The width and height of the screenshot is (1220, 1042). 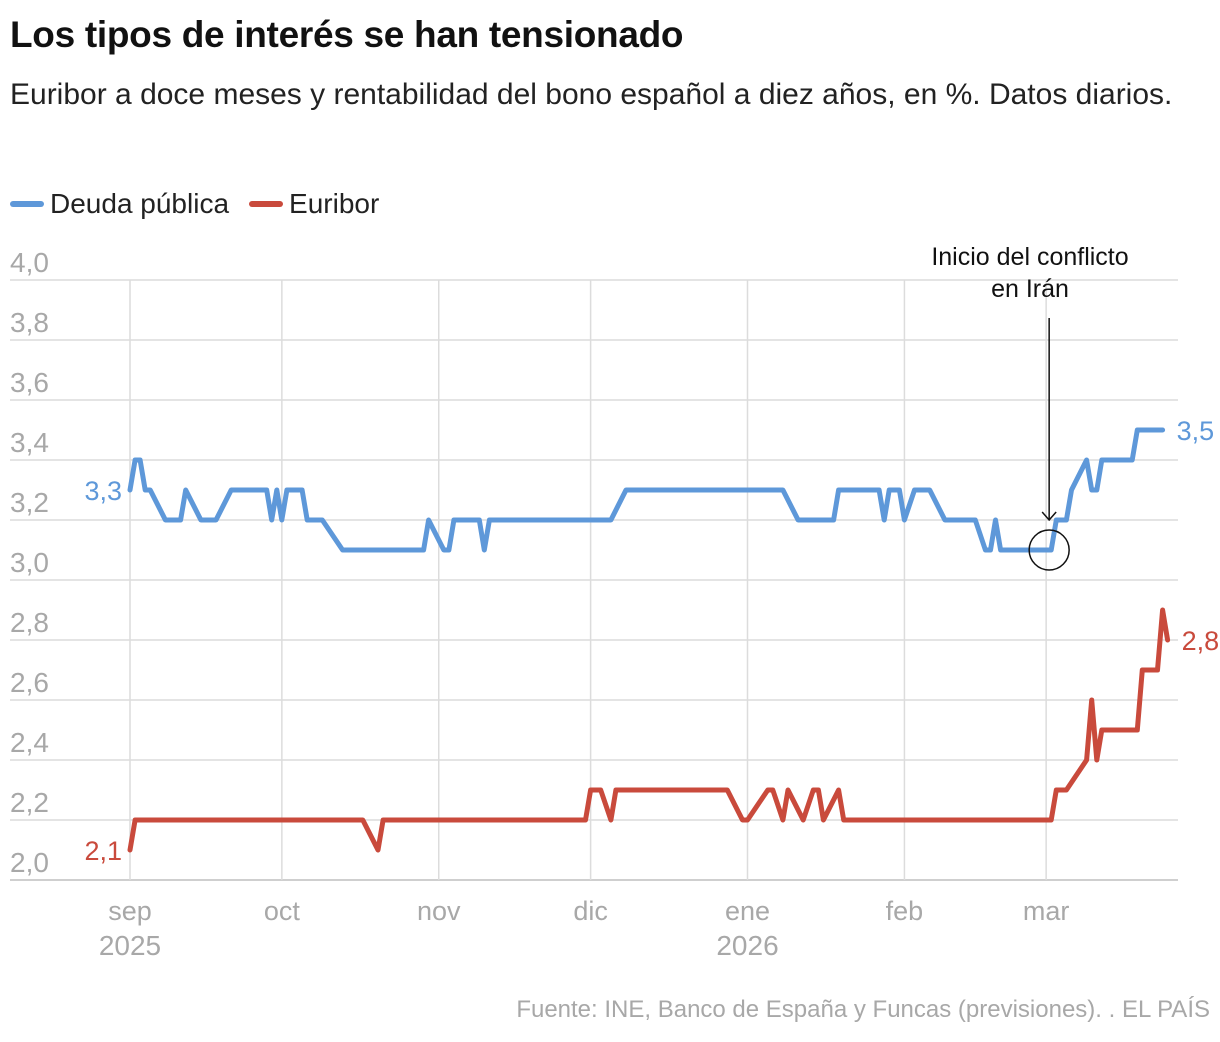 I want to click on legend-item-euribor: Euribor, so click(x=314, y=204).